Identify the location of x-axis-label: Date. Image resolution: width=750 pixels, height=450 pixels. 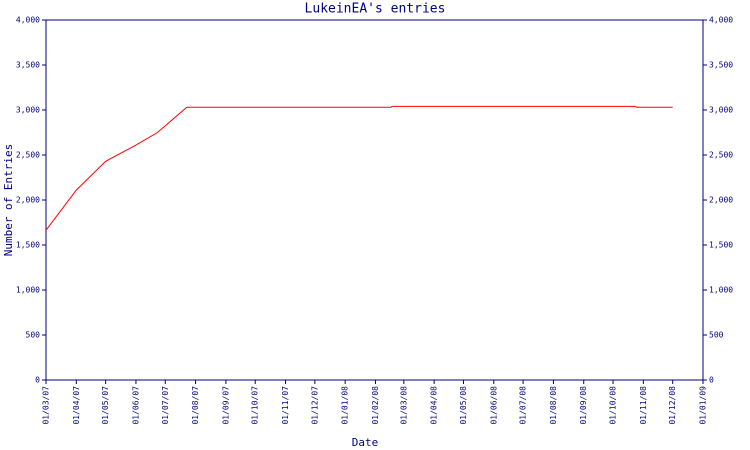
(365, 442).